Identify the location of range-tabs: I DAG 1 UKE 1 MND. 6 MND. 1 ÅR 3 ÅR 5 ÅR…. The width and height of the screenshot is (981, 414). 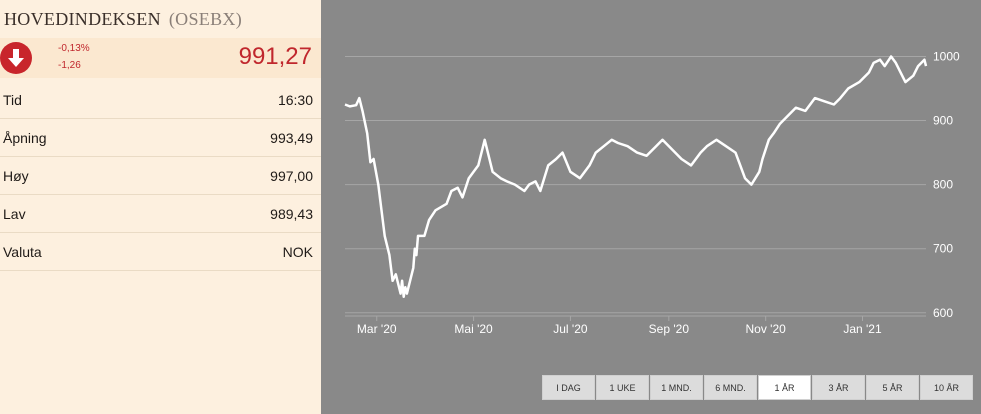
(758, 387).